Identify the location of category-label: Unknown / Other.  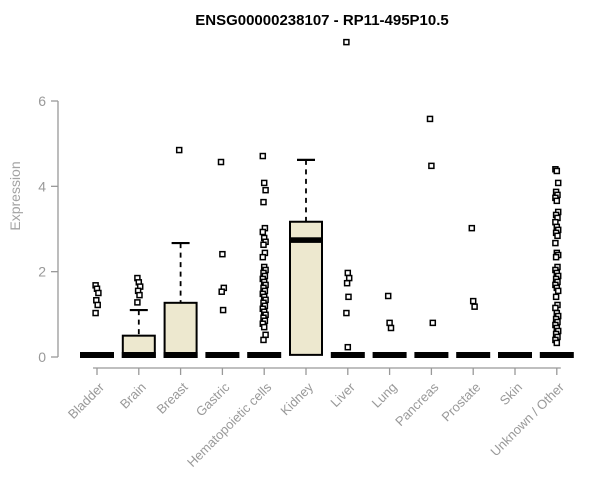
(527, 419).